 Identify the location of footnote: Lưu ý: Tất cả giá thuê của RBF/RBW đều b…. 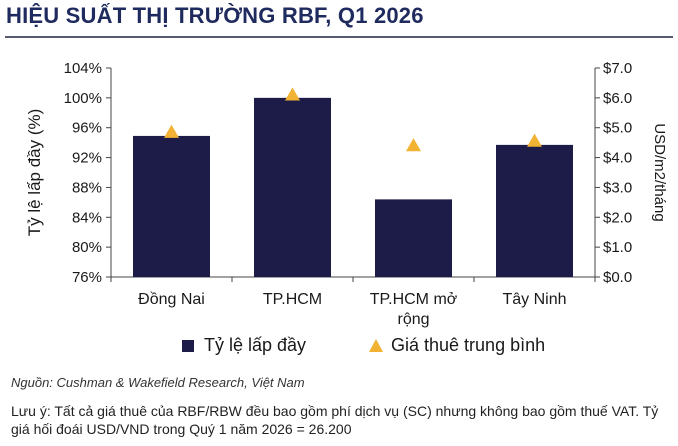
(335, 420).